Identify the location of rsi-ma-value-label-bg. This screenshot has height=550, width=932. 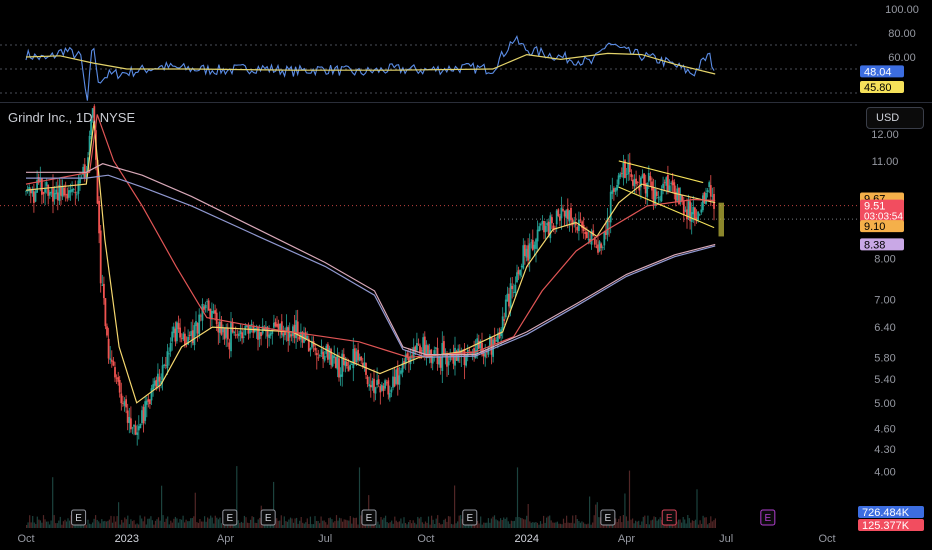
(882, 87).